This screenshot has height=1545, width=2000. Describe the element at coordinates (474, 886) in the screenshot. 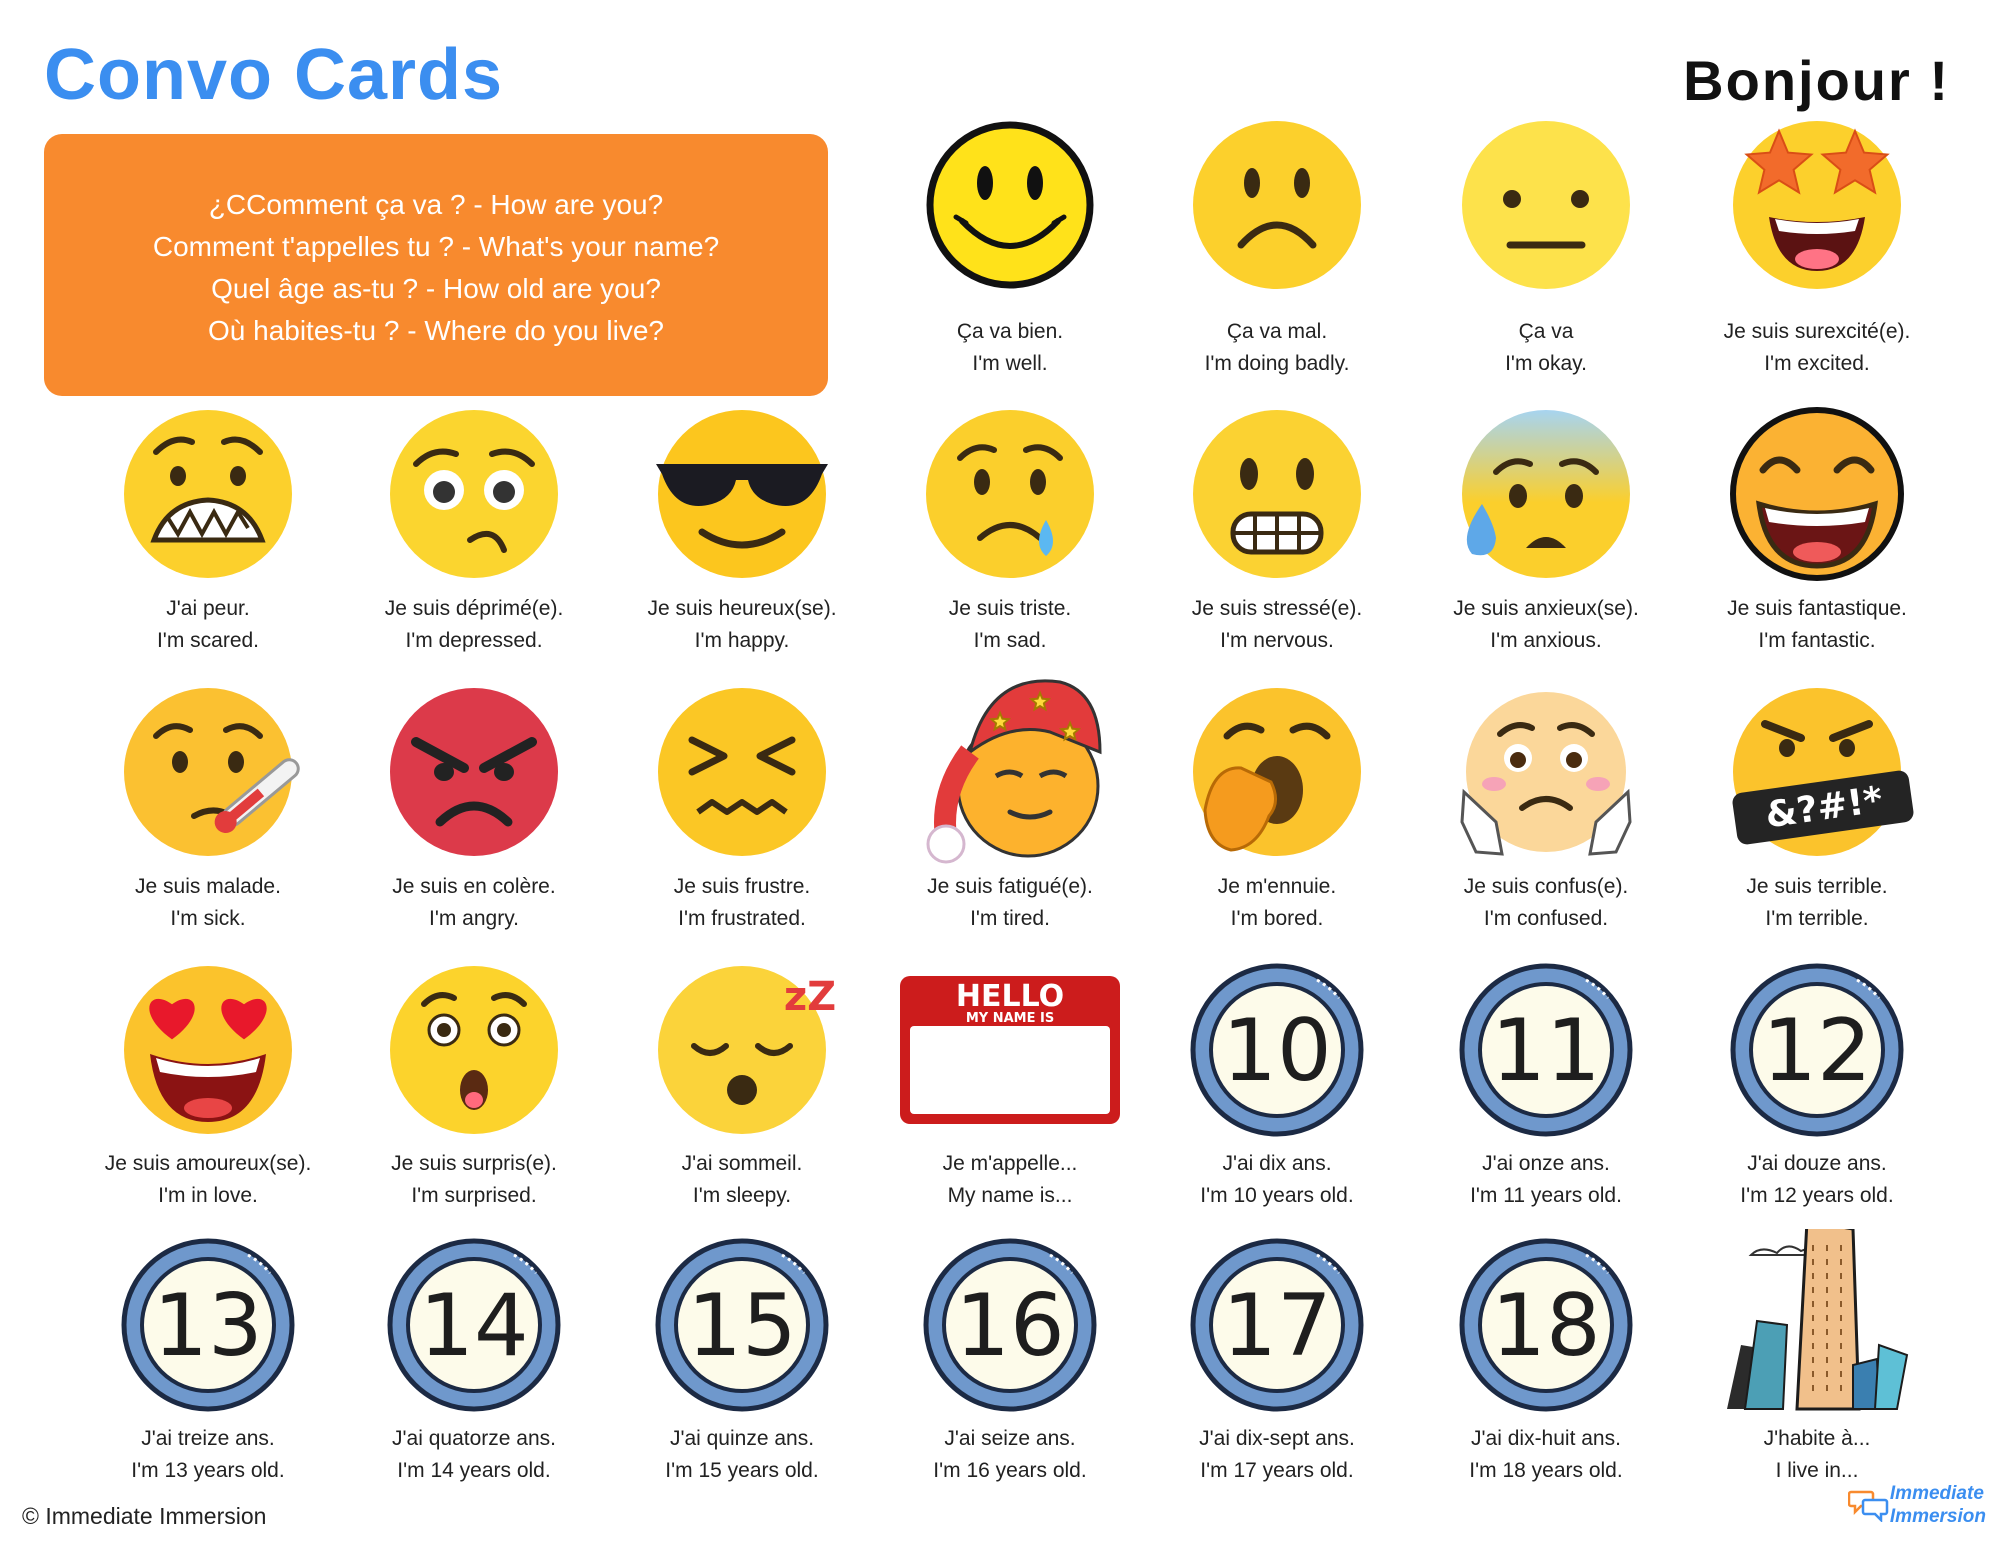

I see `card-french-text: Je suis en colère.` at that location.